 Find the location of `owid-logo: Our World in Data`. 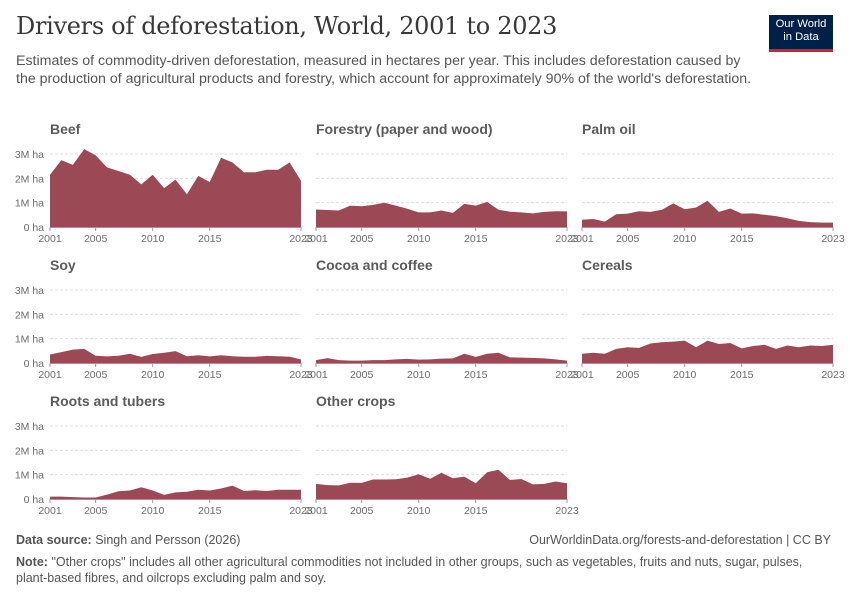

owid-logo: Our World in Data is located at coordinates (801, 33).